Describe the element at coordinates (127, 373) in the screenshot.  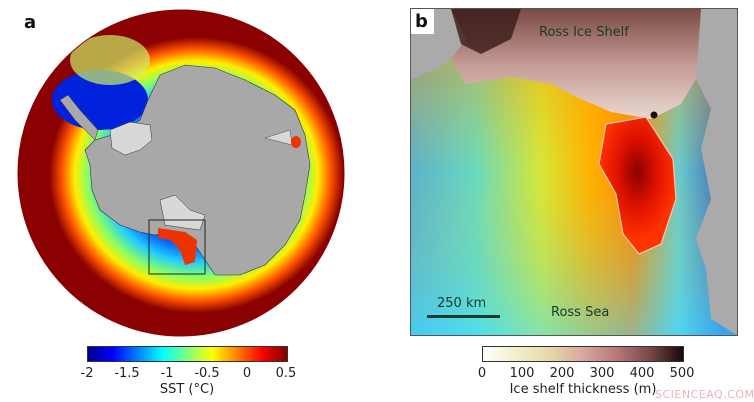
I see `sst-tick: -1.5` at that location.